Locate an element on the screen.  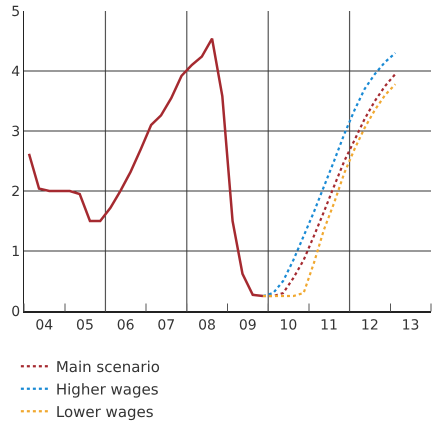
x-tick-label: 07 is located at coordinates (166, 326).